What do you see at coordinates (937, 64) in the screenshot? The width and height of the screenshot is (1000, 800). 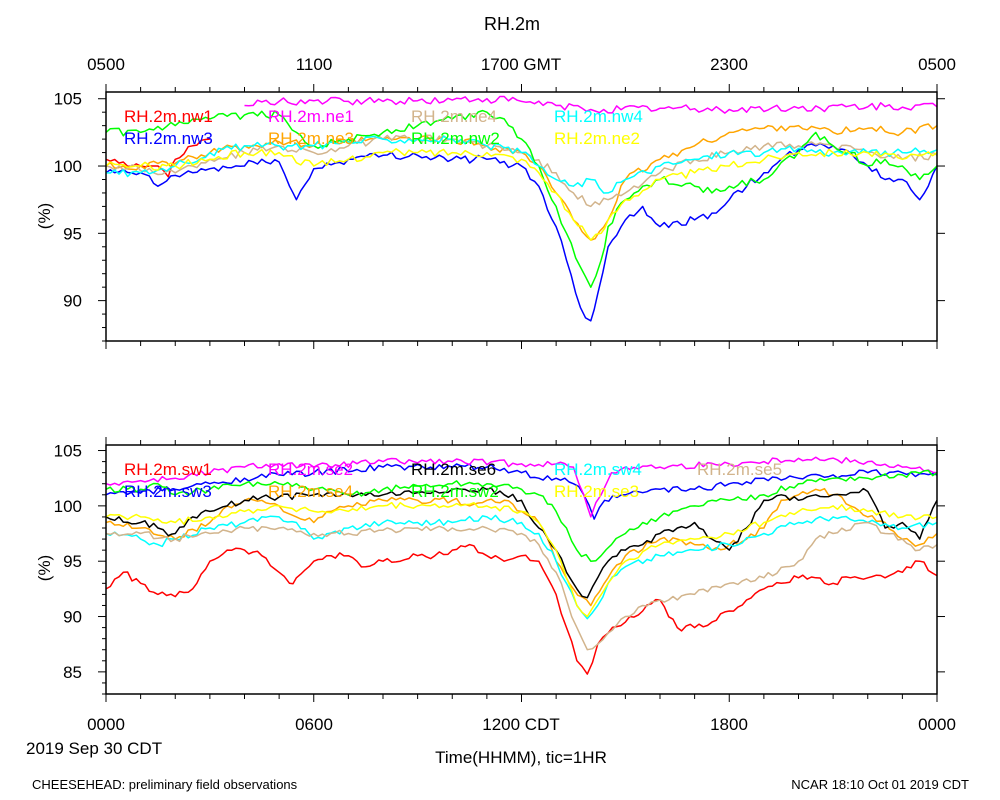 I see `top-axis-label-4: 0500` at bounding box center [937, 64].